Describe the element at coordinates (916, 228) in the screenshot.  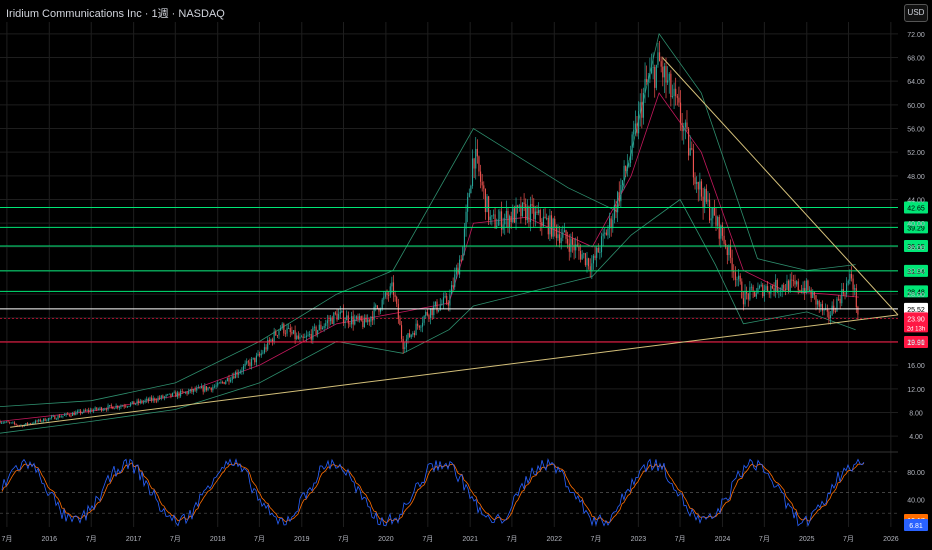
I see `level-label: 39.29` at that location.